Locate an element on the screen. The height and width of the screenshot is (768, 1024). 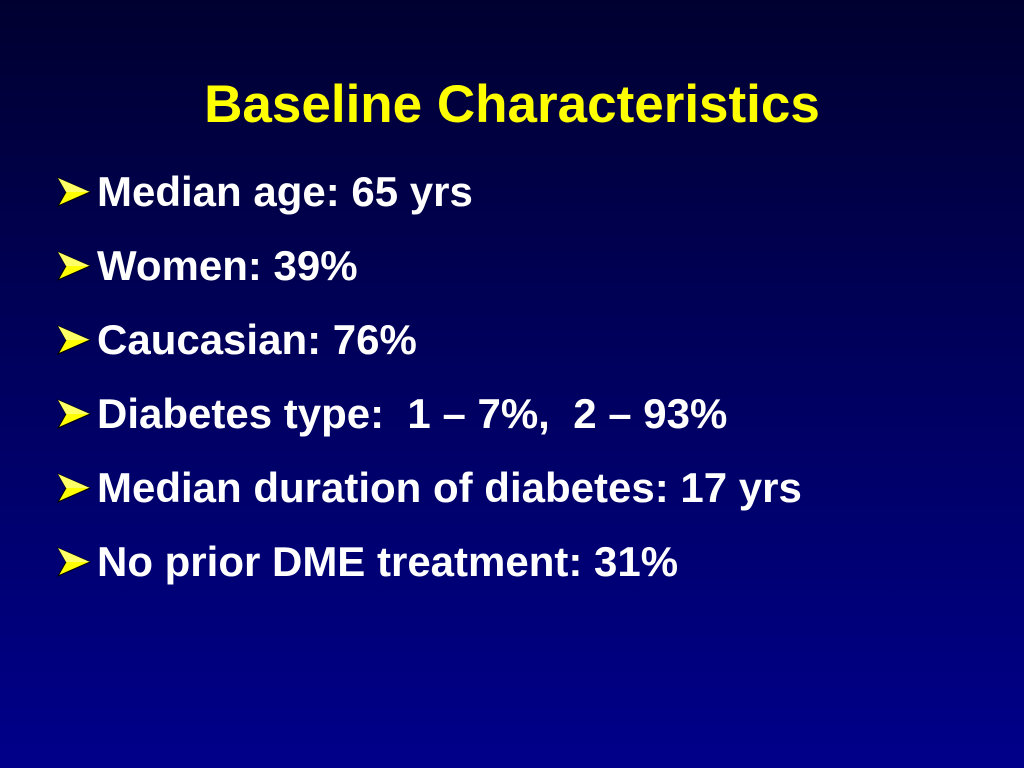
bullet-item: Women: 39% is located at coordinates (429, 275).